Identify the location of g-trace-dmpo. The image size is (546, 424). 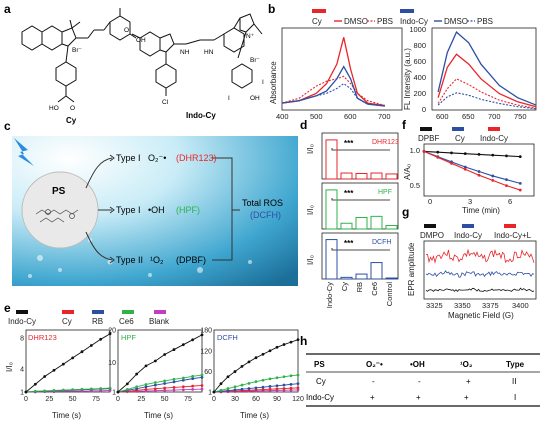
(480, 290).